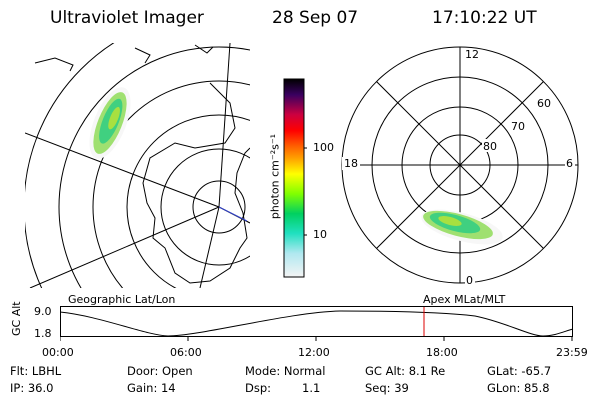 This screenshot has height=400, width=600. Describe the element at coordinates (462, 227) in the screenshot. I see `aurora-emission-polar` at that location.